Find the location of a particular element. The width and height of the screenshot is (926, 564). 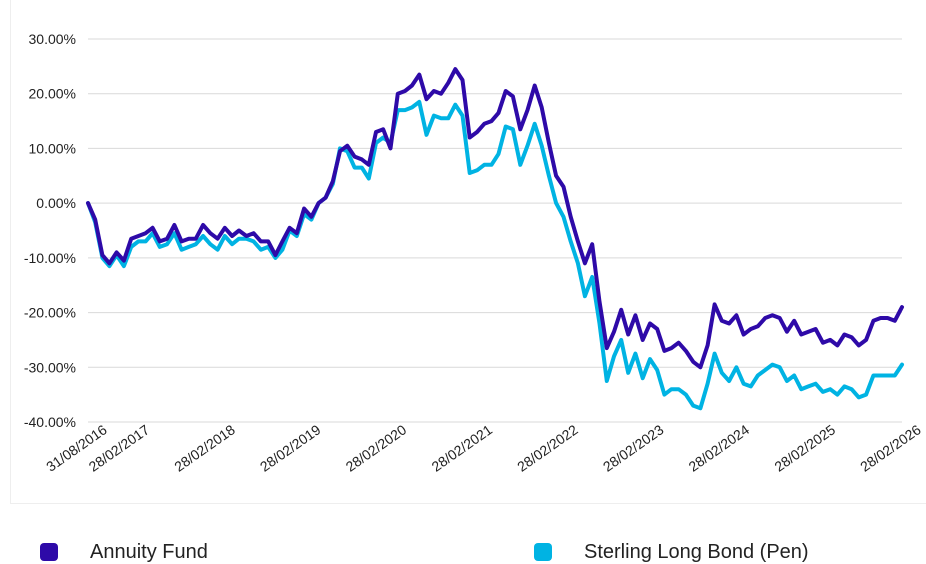

y-tick-label: 30.00% is located at coordinates (52, 39).